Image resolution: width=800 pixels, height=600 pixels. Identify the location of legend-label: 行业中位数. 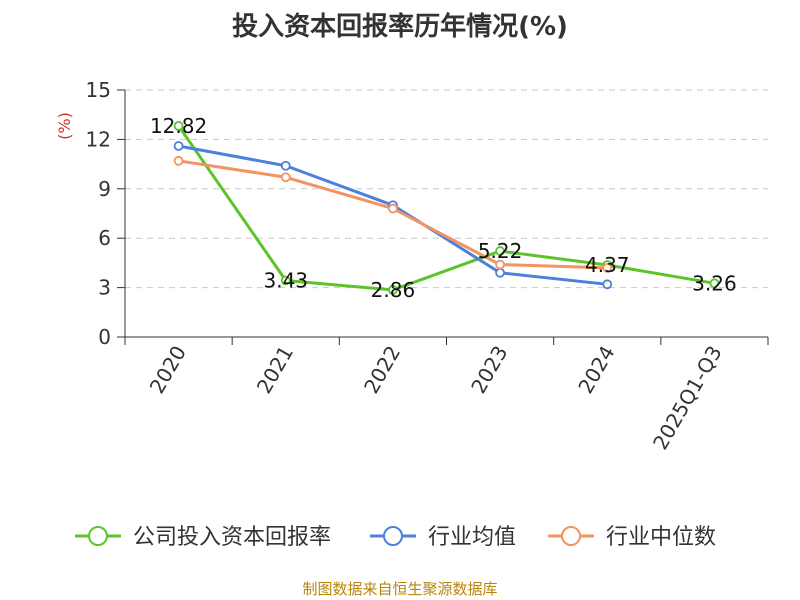
(661, 537).